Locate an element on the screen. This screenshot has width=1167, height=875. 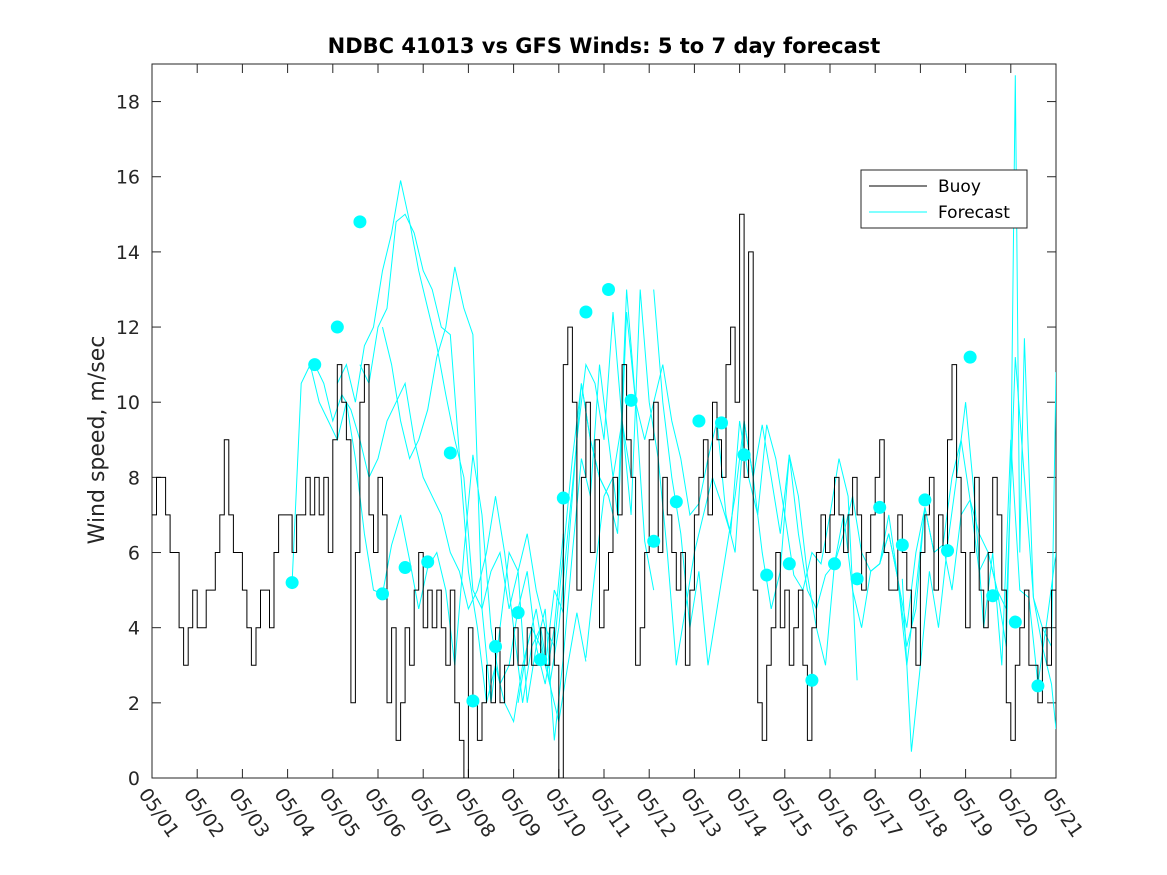
legend-label-forecast: Forecast is located at coordinates (974, 213).